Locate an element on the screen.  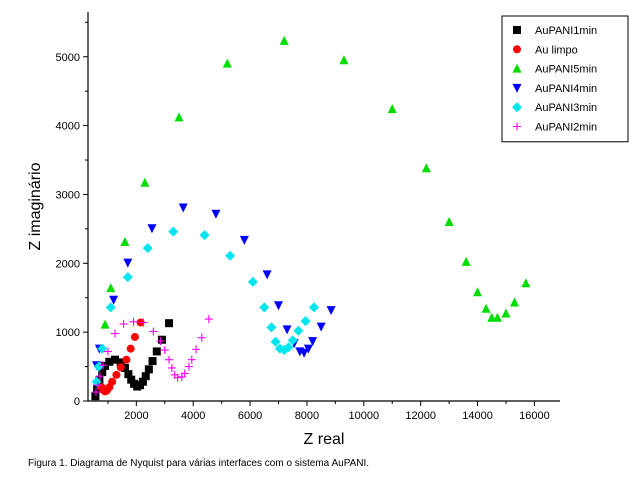
legend-item: AuPANI1min is located at coordinates (555, 31).